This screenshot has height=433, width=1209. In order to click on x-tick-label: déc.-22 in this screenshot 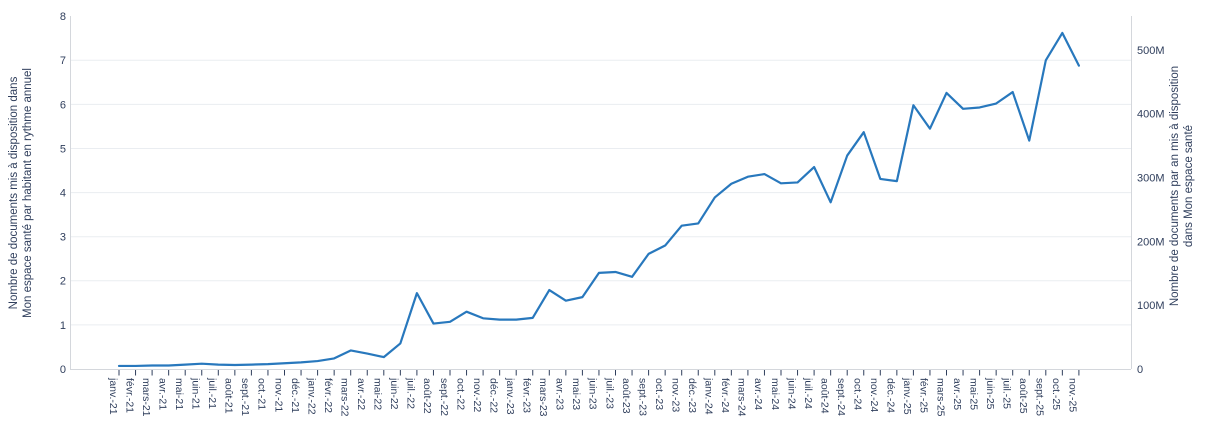, I will do `click(493, 395)`.